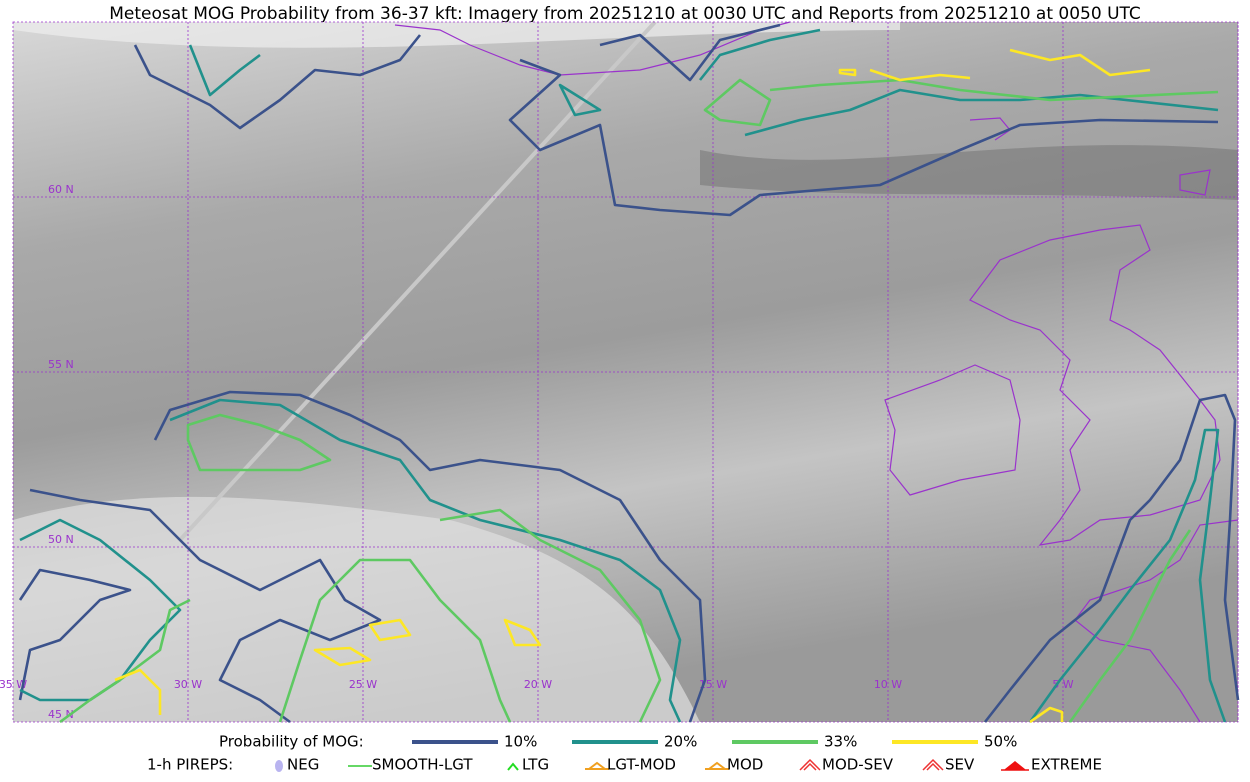 The image size is (1250, 782). Describe the element at coordinates (61, 189) in the screenshot. I see `lat-label: 60 N` at that location.